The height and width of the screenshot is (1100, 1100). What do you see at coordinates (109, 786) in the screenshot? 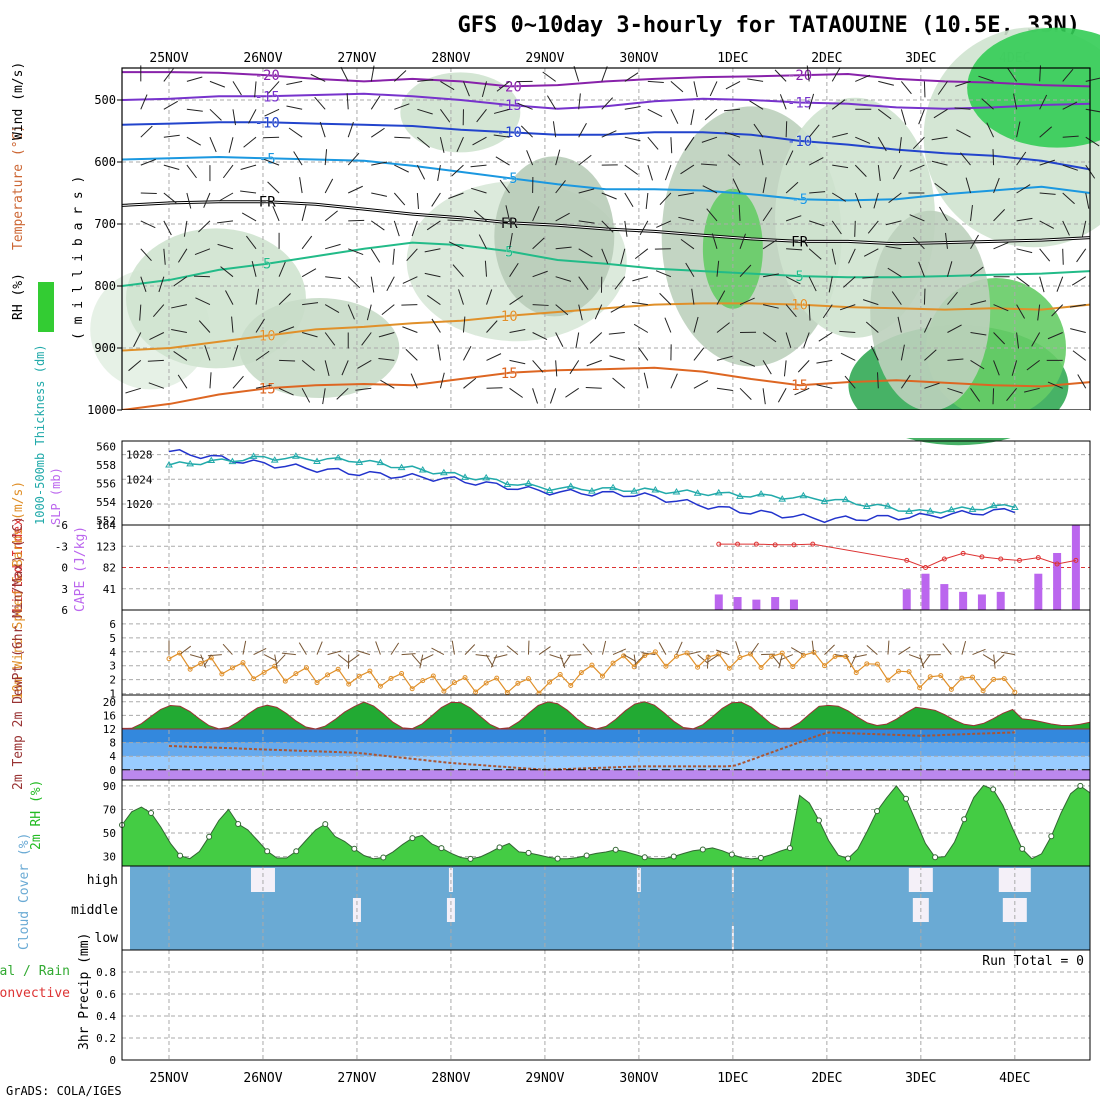
I see `y-tick-label: 90` at bounding box center [109, 786].